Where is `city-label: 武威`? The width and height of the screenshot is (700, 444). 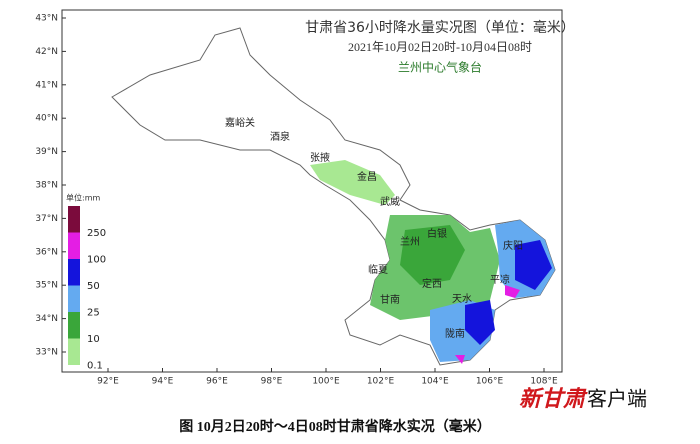 city-label: 武威 is located at coordinates (390, 201).